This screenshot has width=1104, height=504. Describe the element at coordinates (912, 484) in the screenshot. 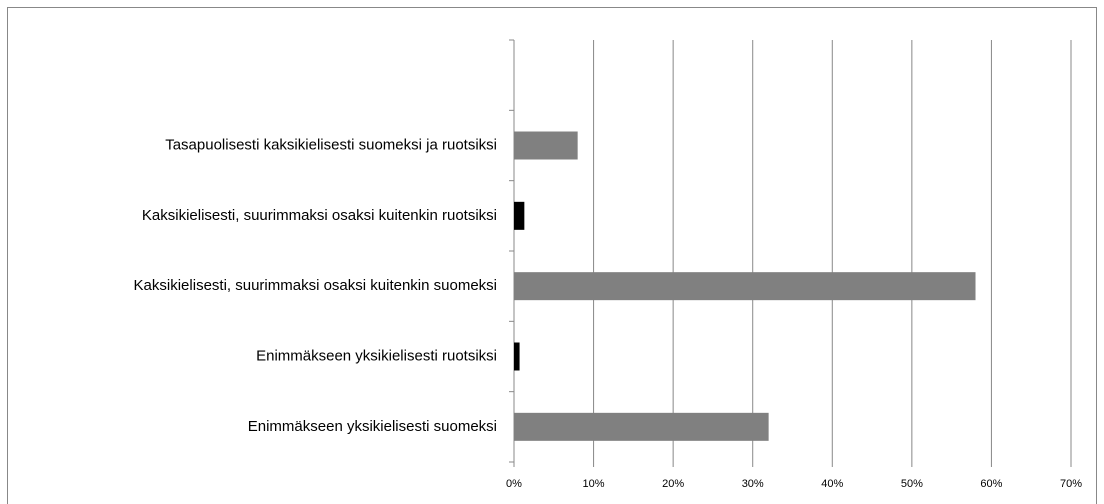

I see `x-tick-label: 50%` at that location.